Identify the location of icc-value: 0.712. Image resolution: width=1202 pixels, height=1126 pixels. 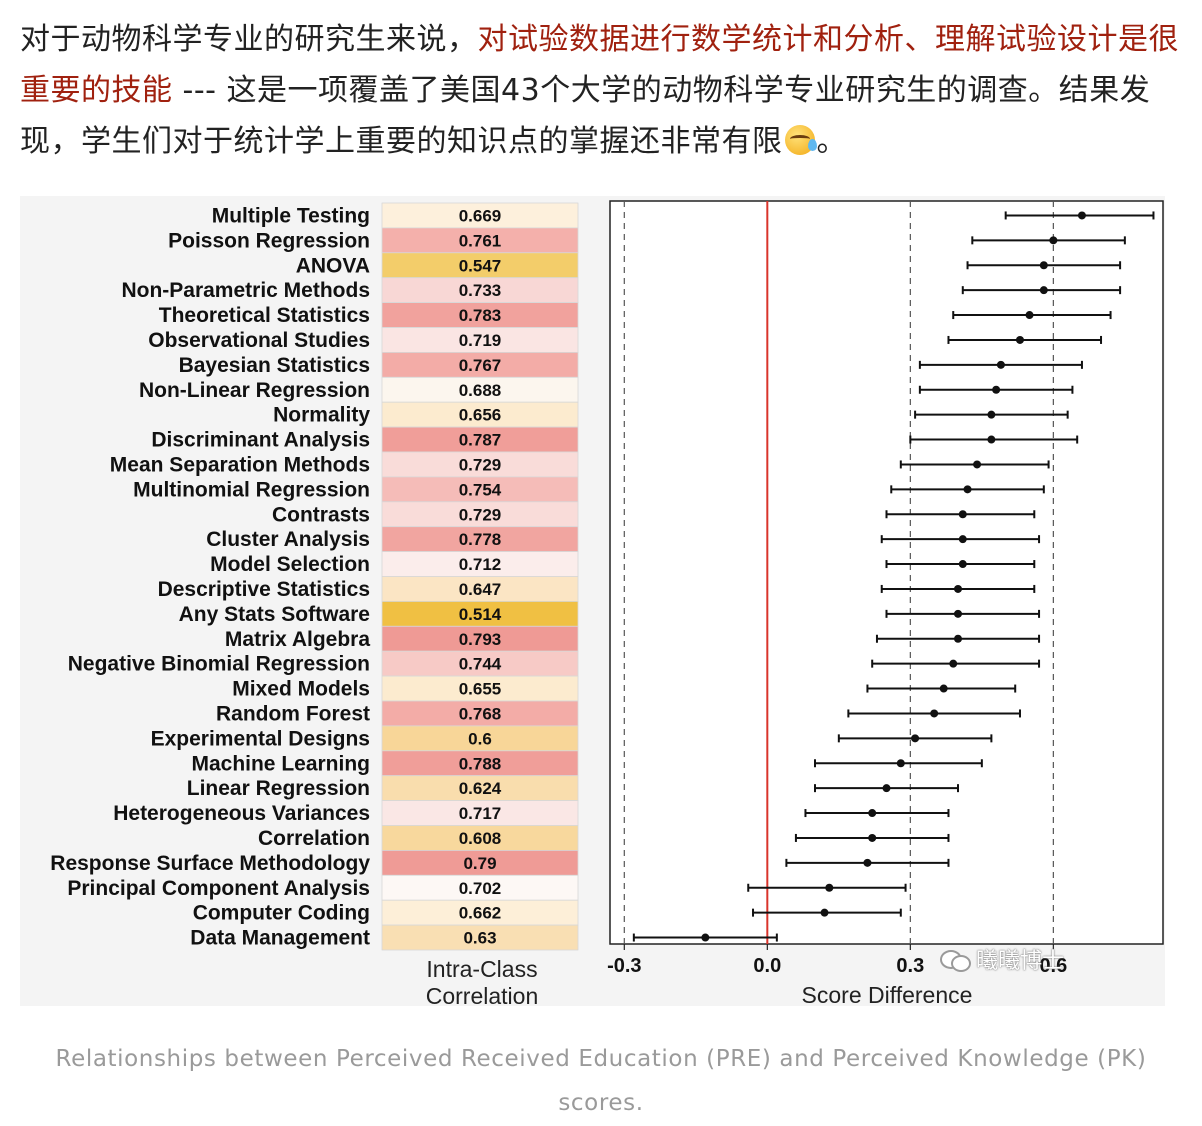
(480, 564).